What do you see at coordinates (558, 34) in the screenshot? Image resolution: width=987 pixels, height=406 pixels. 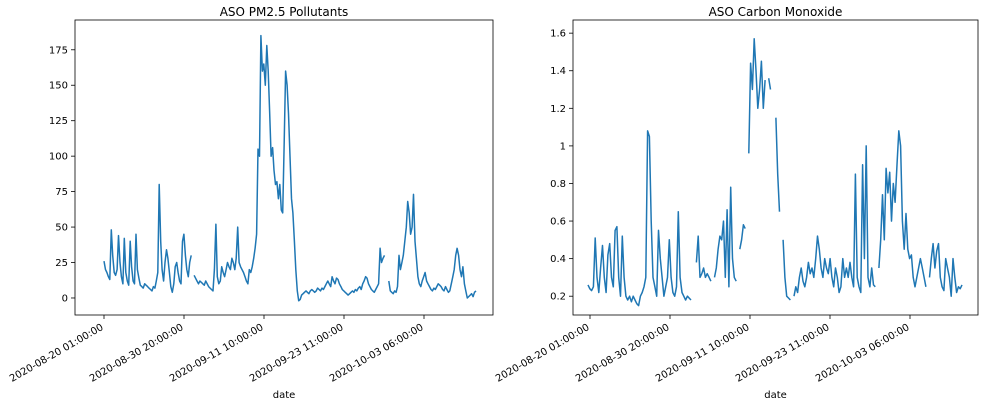 I see `y-tick-label: 1.6` at bounding box center [558, 34].